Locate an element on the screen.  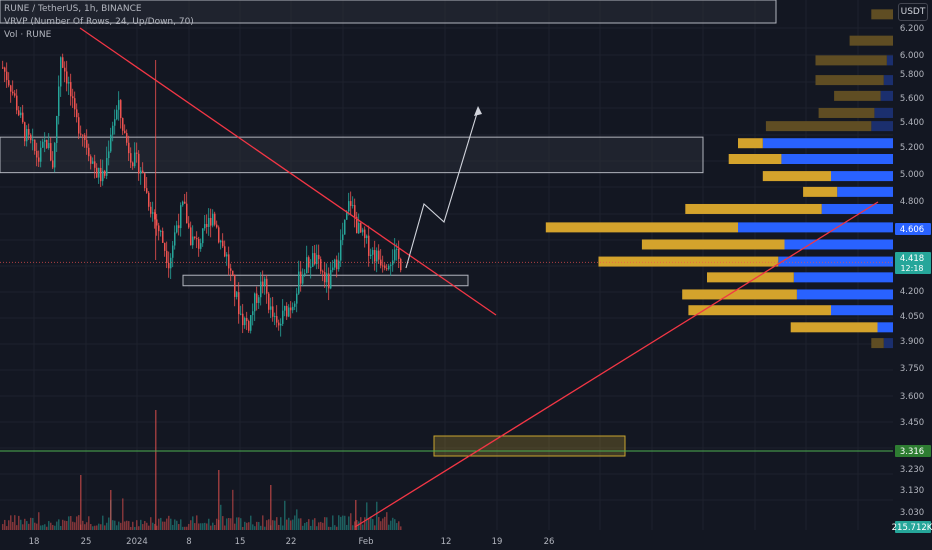
currency-button: USDT is located at coordinates (913, 12).